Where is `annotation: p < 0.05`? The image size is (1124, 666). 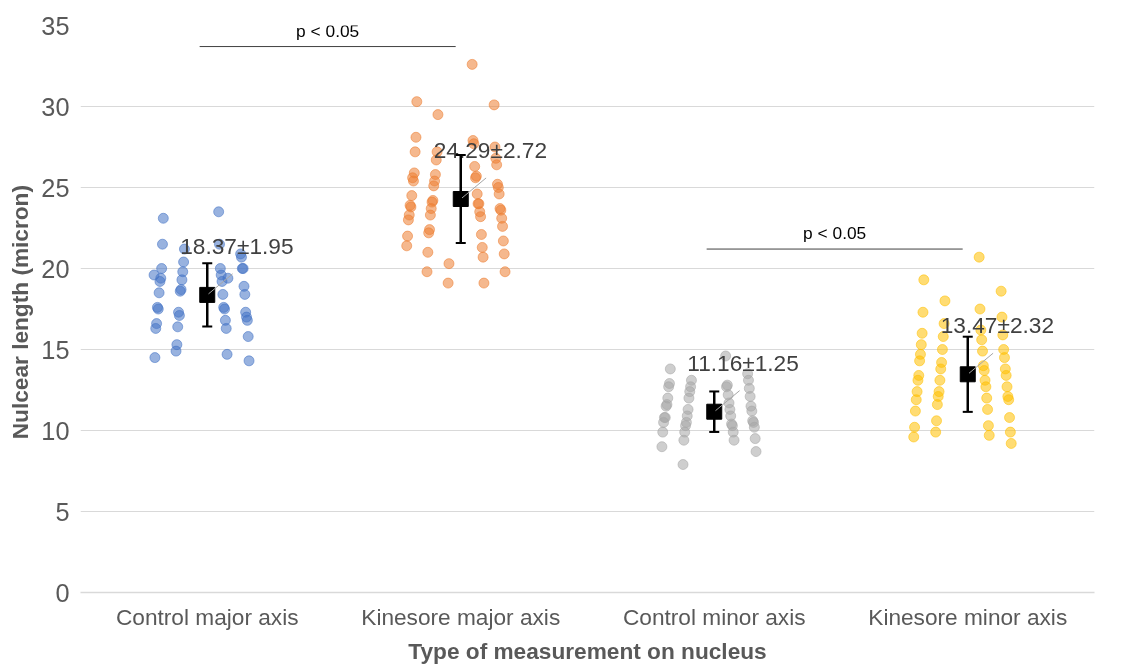 annotation: p < 0.05 is located at coordinates (835, 233).